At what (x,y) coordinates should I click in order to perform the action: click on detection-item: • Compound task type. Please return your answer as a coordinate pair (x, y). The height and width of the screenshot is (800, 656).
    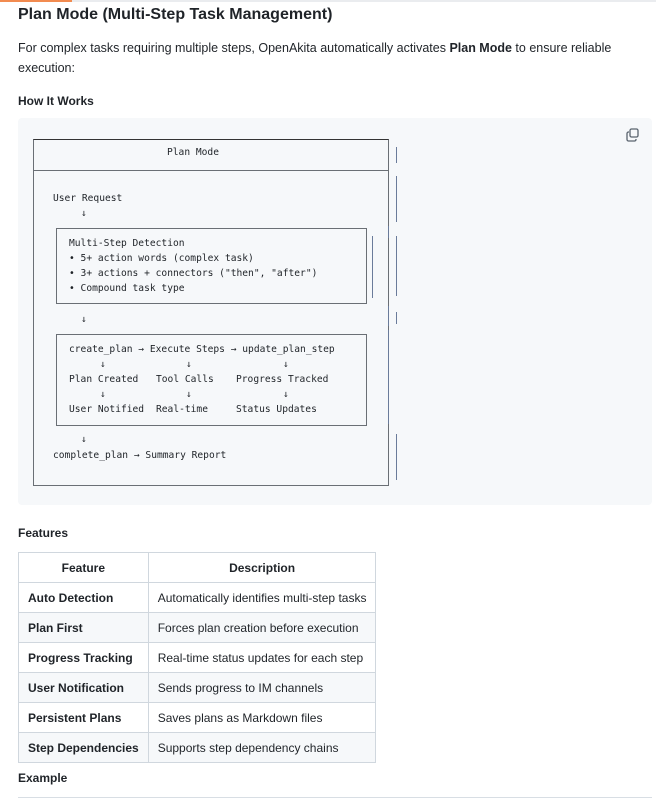
    Looking at the image, I should click on (127, 288).